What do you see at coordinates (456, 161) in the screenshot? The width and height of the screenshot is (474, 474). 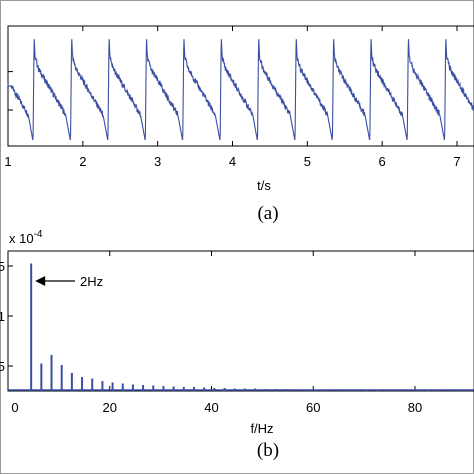 I see `panel-a-x-tick-label: 7` at bounding box center [456, 161].